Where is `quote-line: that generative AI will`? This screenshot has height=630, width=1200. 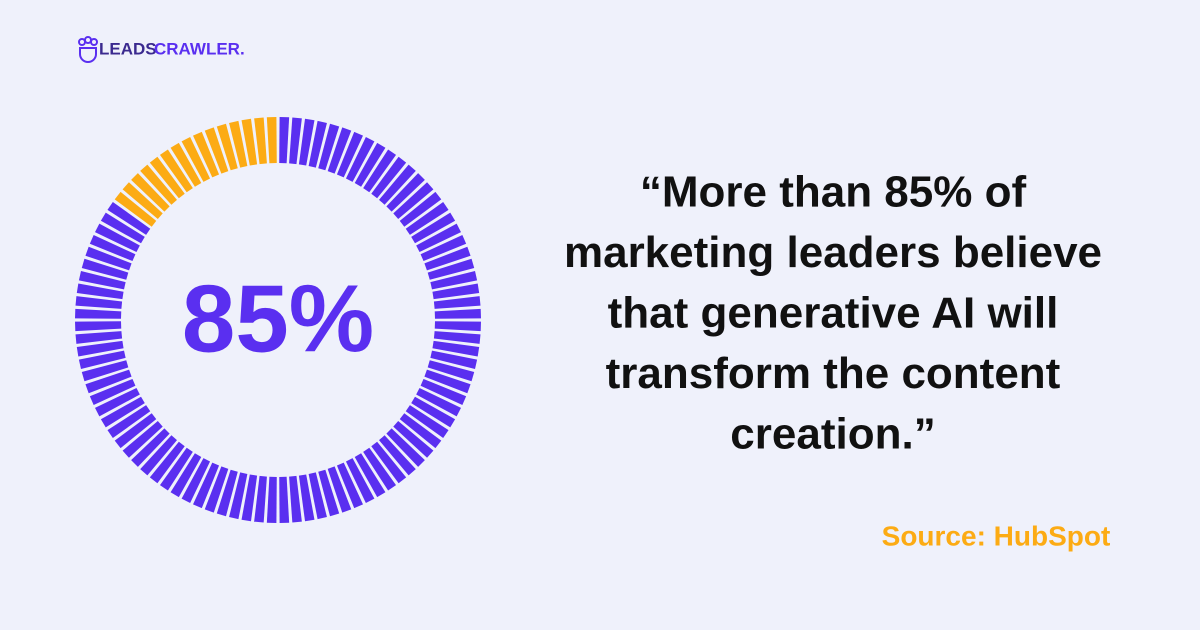
quote-line: that generative AI will is located at coordinates (833, 313).